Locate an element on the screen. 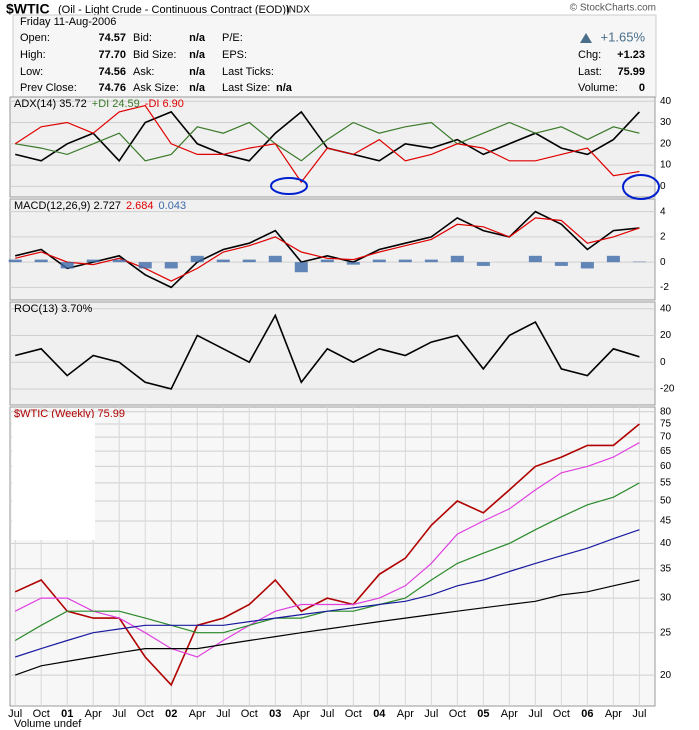  field-value: 75.99 is located at coordinates (631, 72).